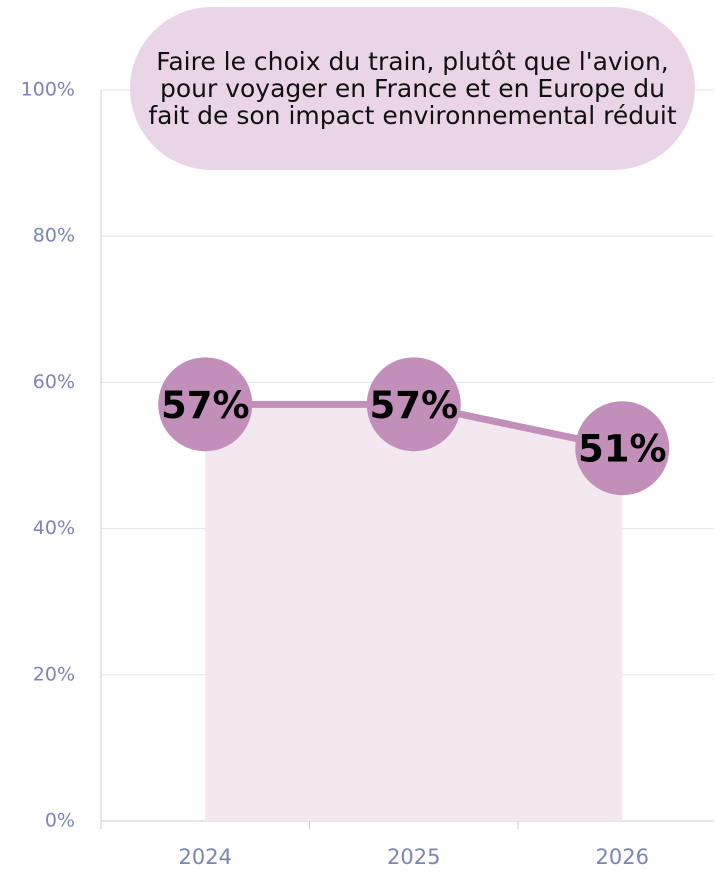 This screenshot has height=871, width=715. Describe the element at coordinates (54, 236) in the screenshot. I see `y-tick-label: 80%` at that location.